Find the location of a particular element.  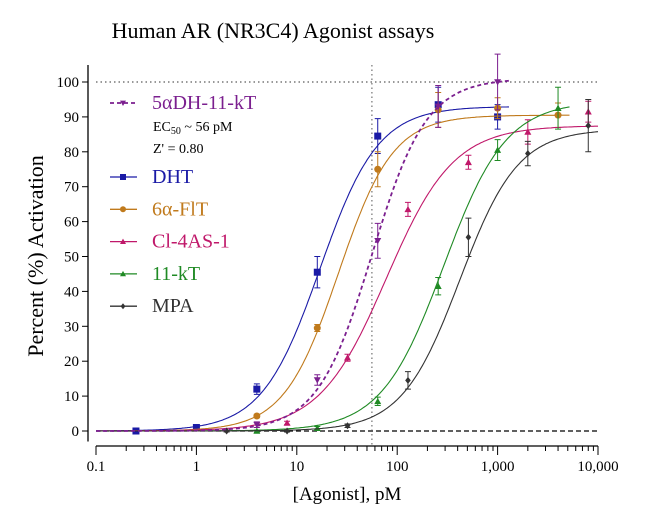

x-tick-label: 100 is located at coordinates (397, 467).